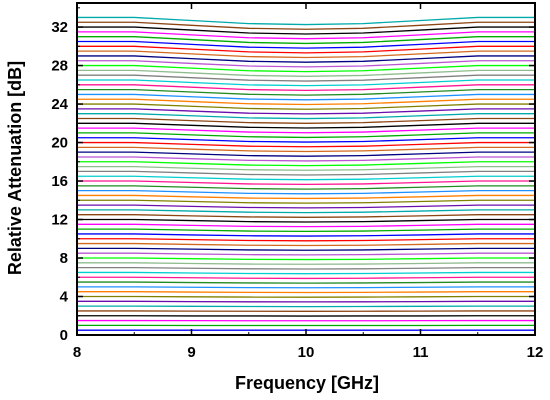 The image size is (550, 400). I want to click on y-tick-label: 24, so click(59, 104).